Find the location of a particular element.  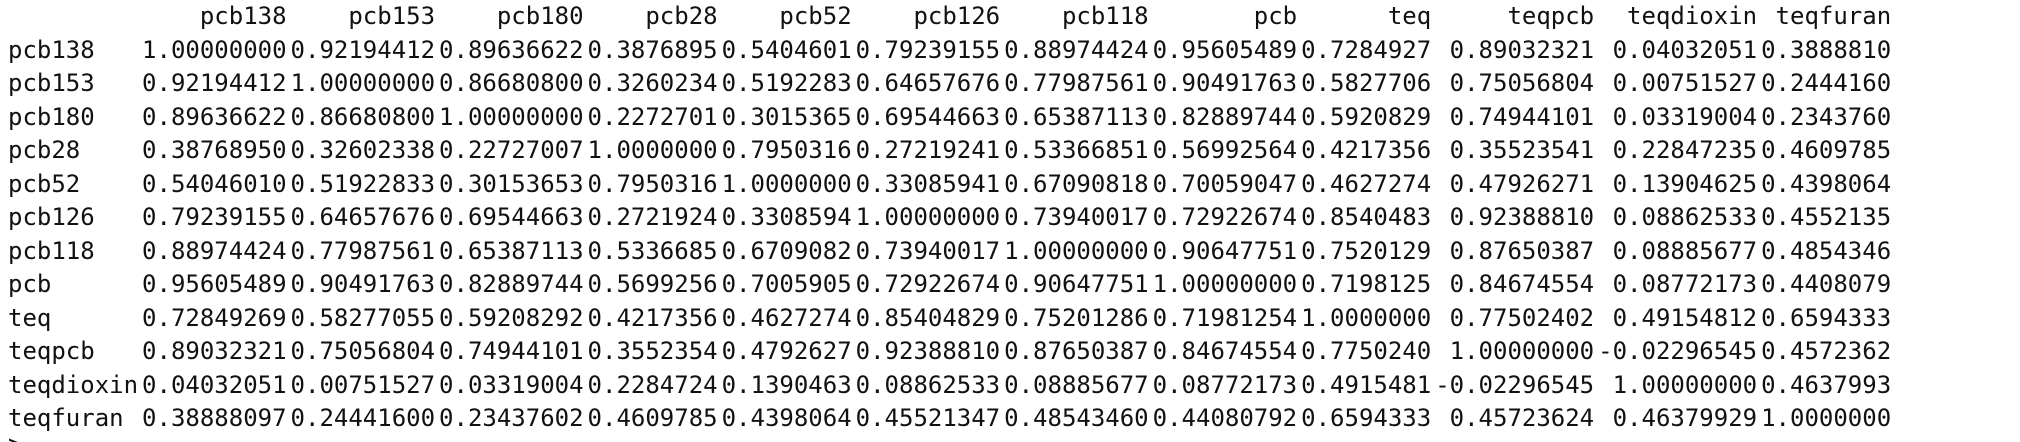

matrix-cell: 0.72849269 is located at coordinates (214, 317).